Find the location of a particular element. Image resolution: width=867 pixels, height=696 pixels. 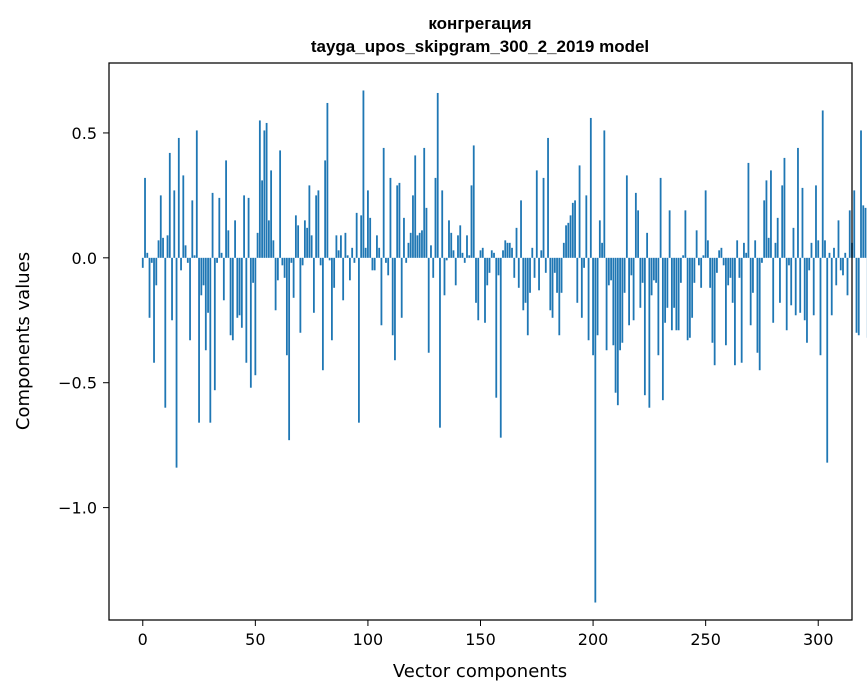

x-axis-label: Vector components is located at coordinates (480, 671).